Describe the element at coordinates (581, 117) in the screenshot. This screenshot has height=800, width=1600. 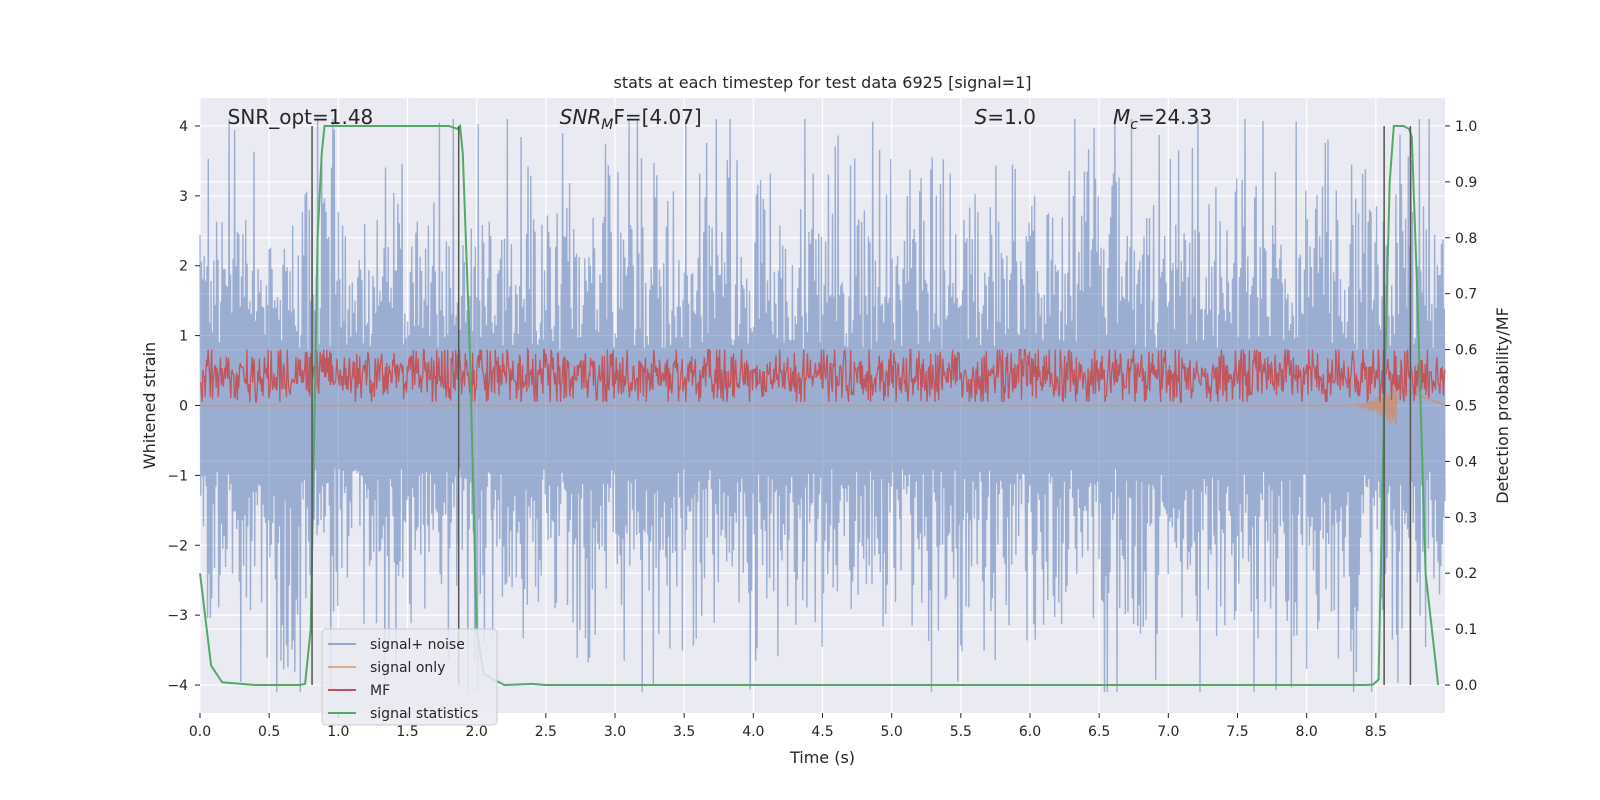
I see `annotation-main: SNR` at that location.